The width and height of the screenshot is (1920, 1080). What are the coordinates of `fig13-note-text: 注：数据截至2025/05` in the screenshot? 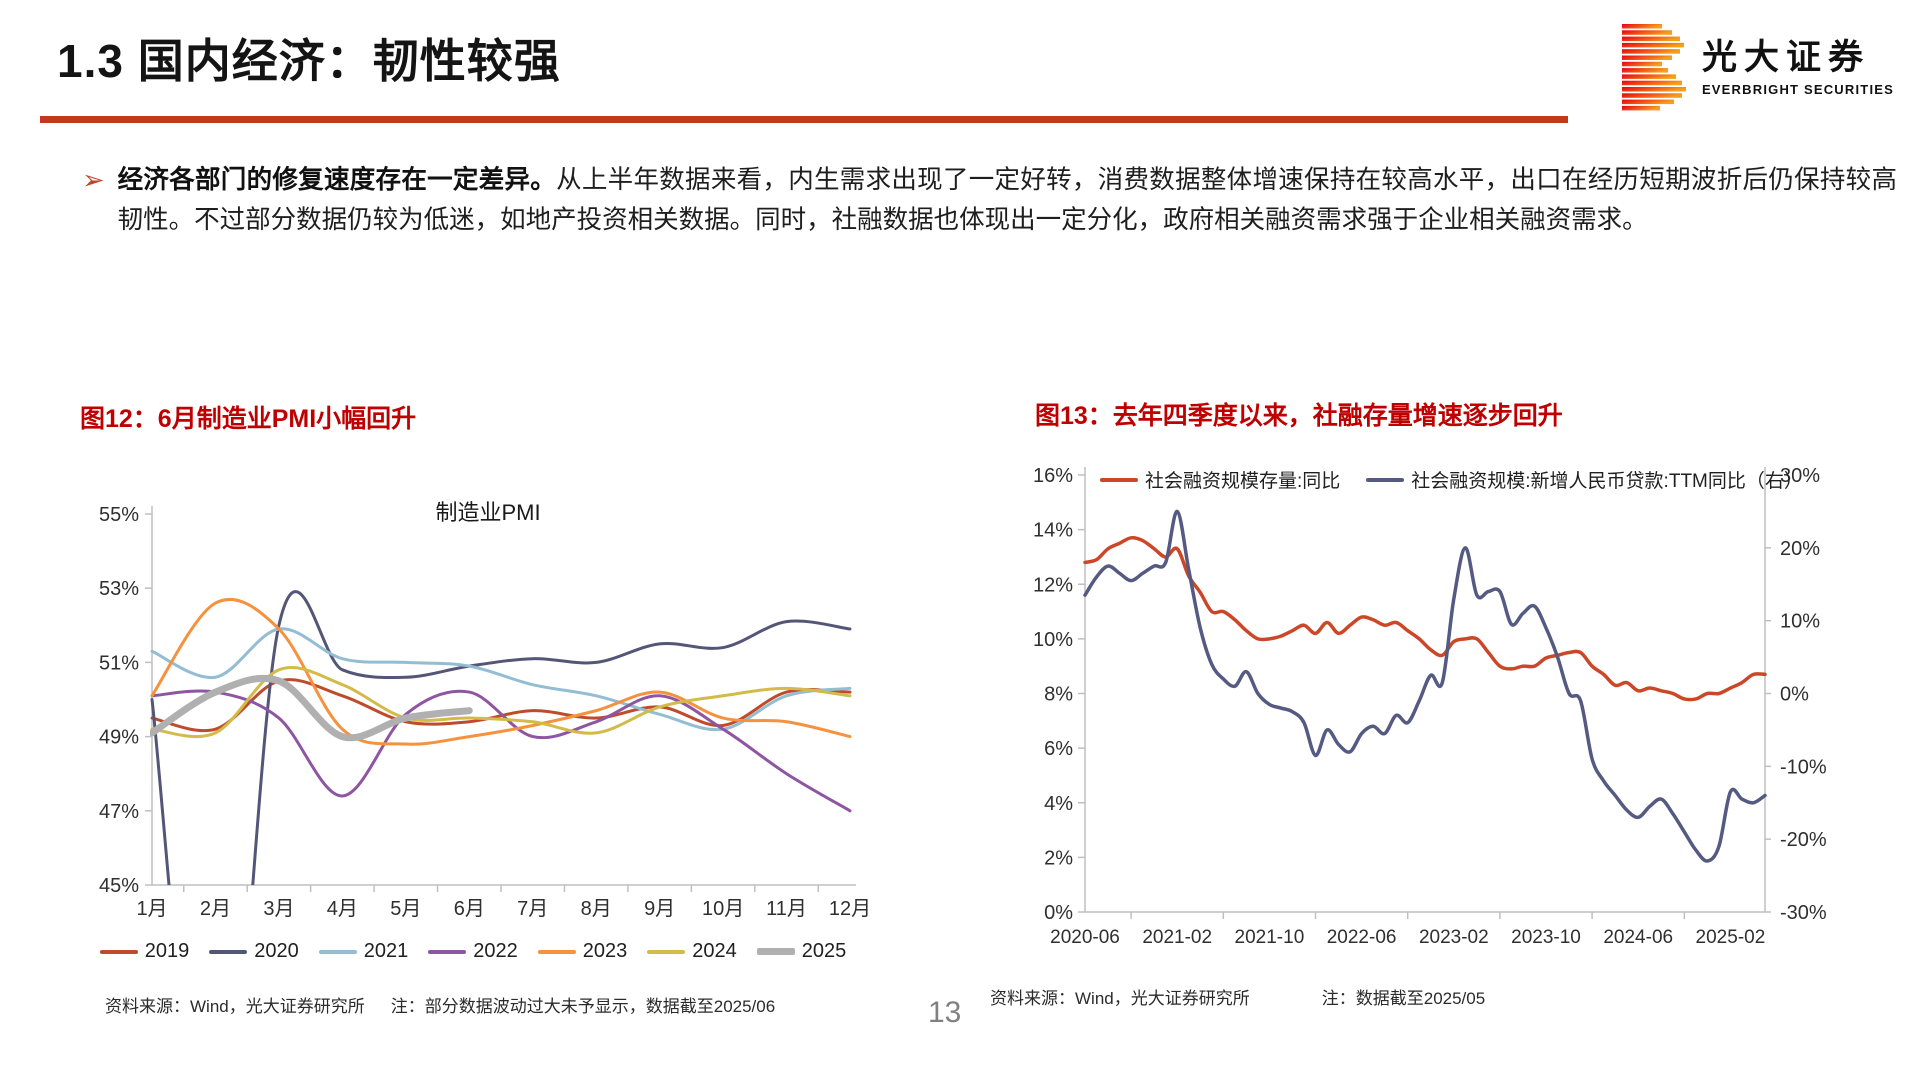 It's located at (1403, 998).